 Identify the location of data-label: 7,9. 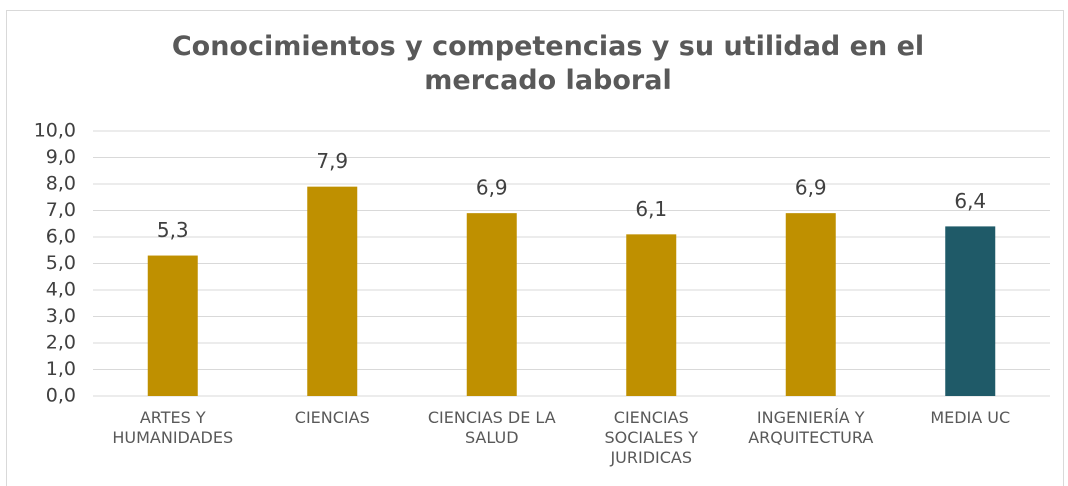
(332, 161).